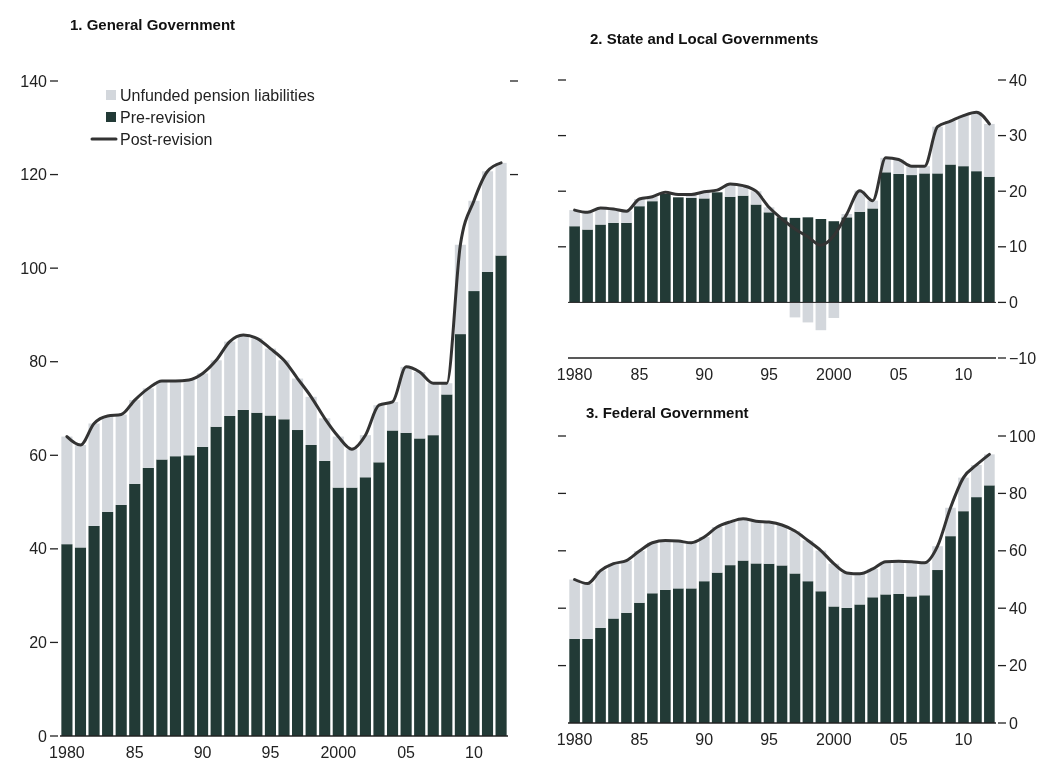 This screenshot has width=1051, height=760. Describe the element at coordinates (769, 374) in the screenshot. I see `x-tick-label: 95` at that location.